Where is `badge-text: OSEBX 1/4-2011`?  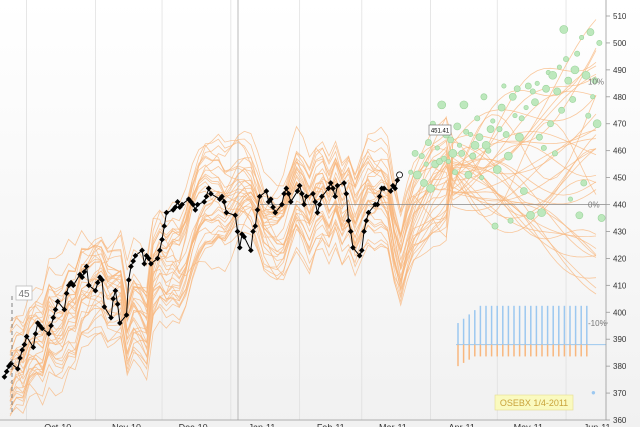
badge-text: OSEBX 1/4-2011 is located at coordinates (534, 403).